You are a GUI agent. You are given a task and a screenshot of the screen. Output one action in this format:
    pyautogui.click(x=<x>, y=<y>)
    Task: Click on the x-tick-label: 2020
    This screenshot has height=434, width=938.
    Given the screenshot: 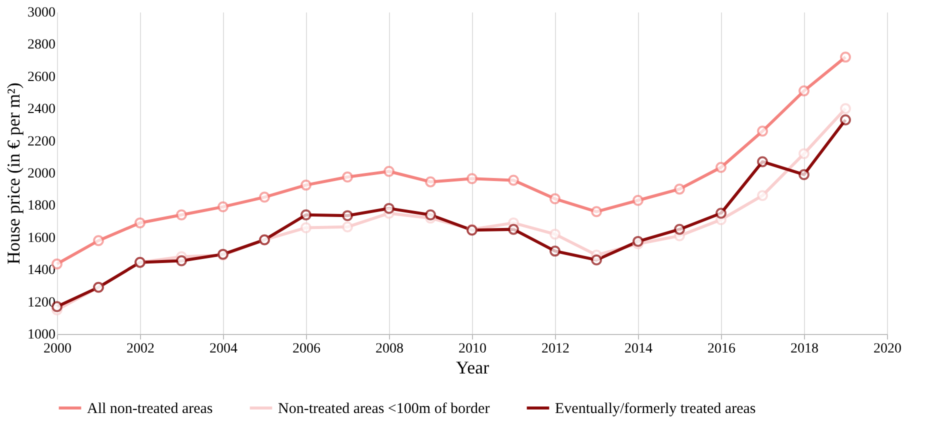 What is the action you would take?
    pyautogui.click(x=888, y=349)
    